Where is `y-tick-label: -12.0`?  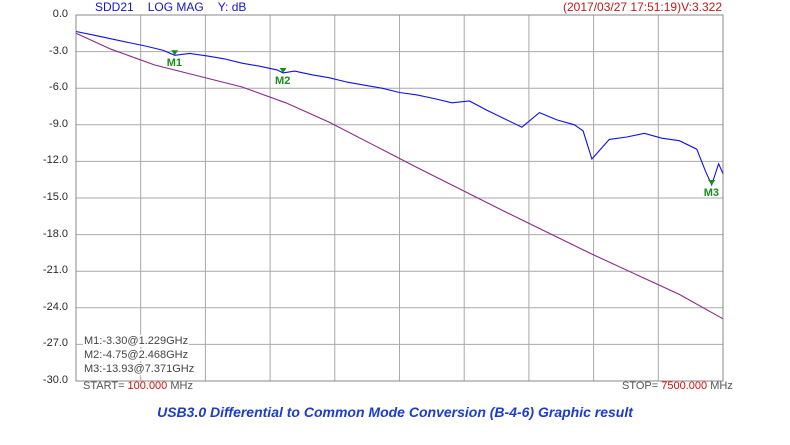
y-tick-label: -12.0 is located at coordinates (55, 160).